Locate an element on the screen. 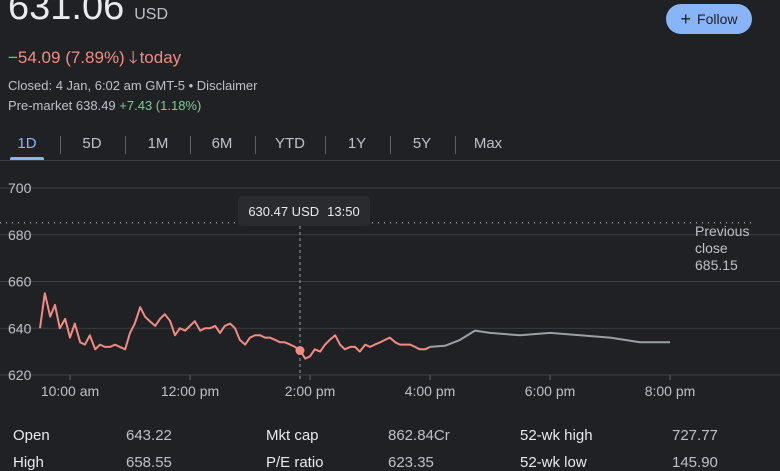  current-price: 631.06 is located at coordinates (66, 14).